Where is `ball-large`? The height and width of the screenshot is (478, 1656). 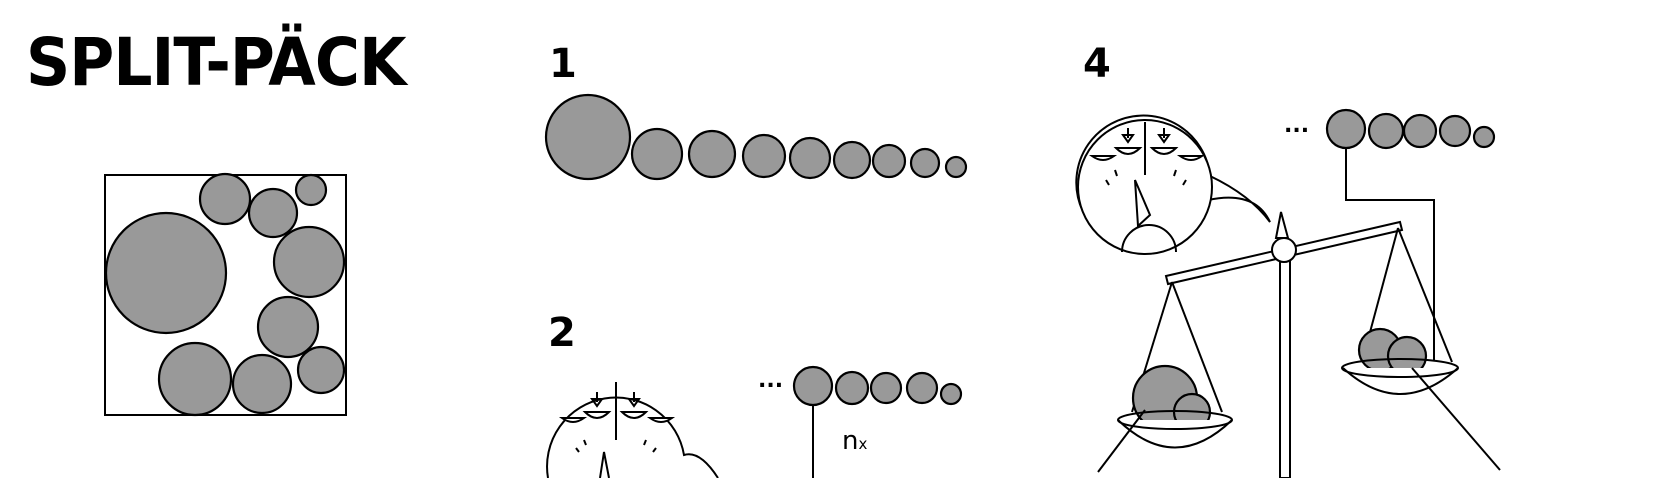
ball-large is located at coordinates (166, 273).